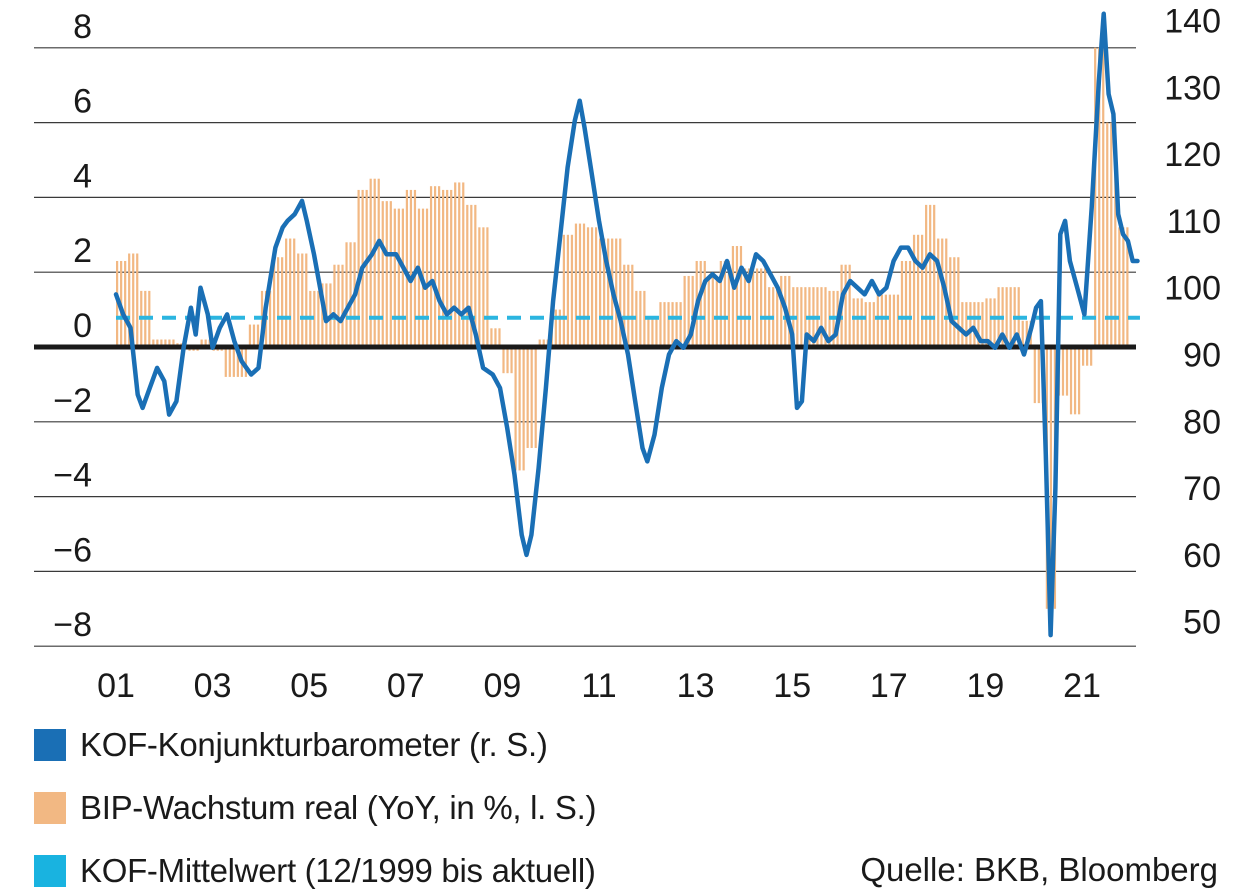 This screenshot has height=894, width=1248. What do you see at coordinates (213, 686) in the screenshot?
I see `x-tick-label: 03` at bounding box center [213, 686].